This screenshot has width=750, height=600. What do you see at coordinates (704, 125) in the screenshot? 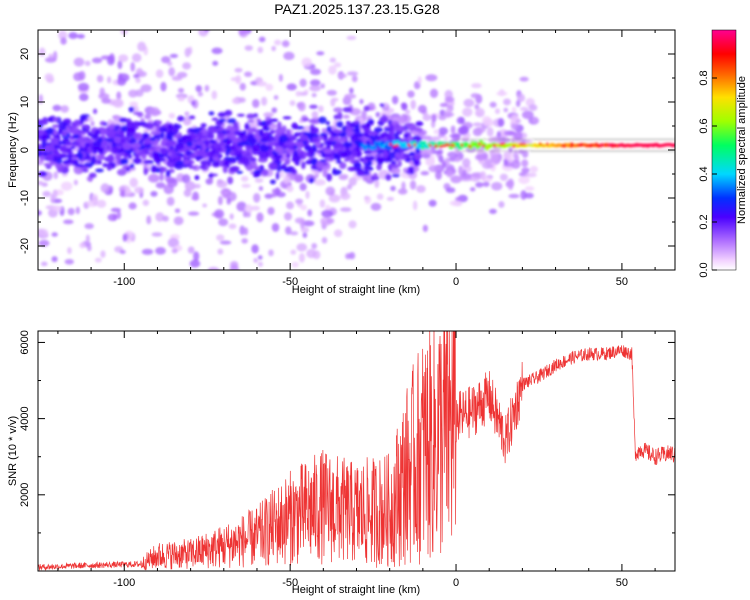
I see `colorbar-tick-label: 0.6` at bounding box center [704, 125].